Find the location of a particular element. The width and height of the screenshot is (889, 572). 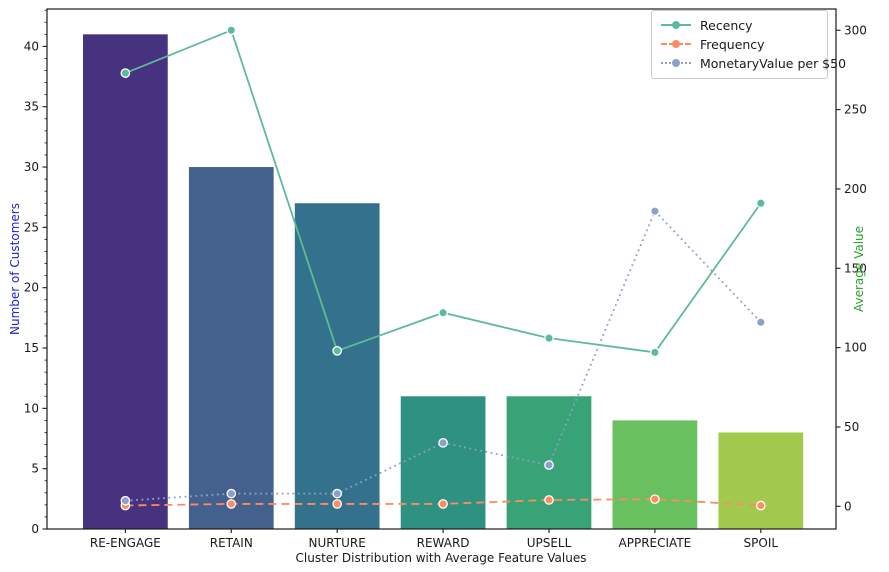

frequency-marker-reward is located at coordinates (443, 504).